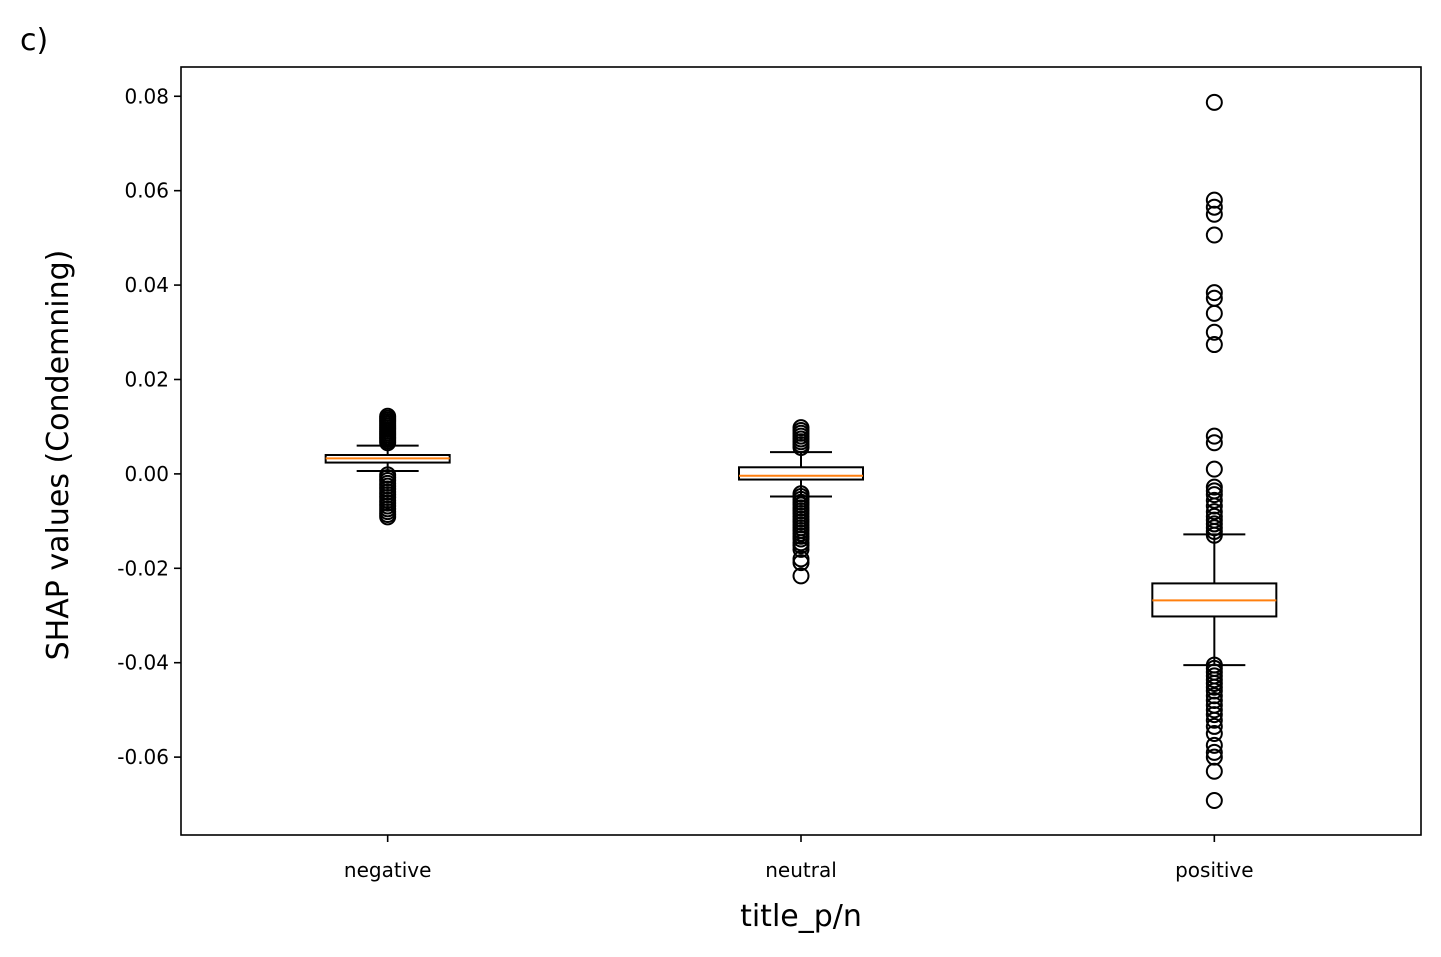 The width and height of the screenshot is (1441, 957). Describe the element at coordinates (801, 870) in the screenshot. I see `x-tick-label: neutral` at that location.